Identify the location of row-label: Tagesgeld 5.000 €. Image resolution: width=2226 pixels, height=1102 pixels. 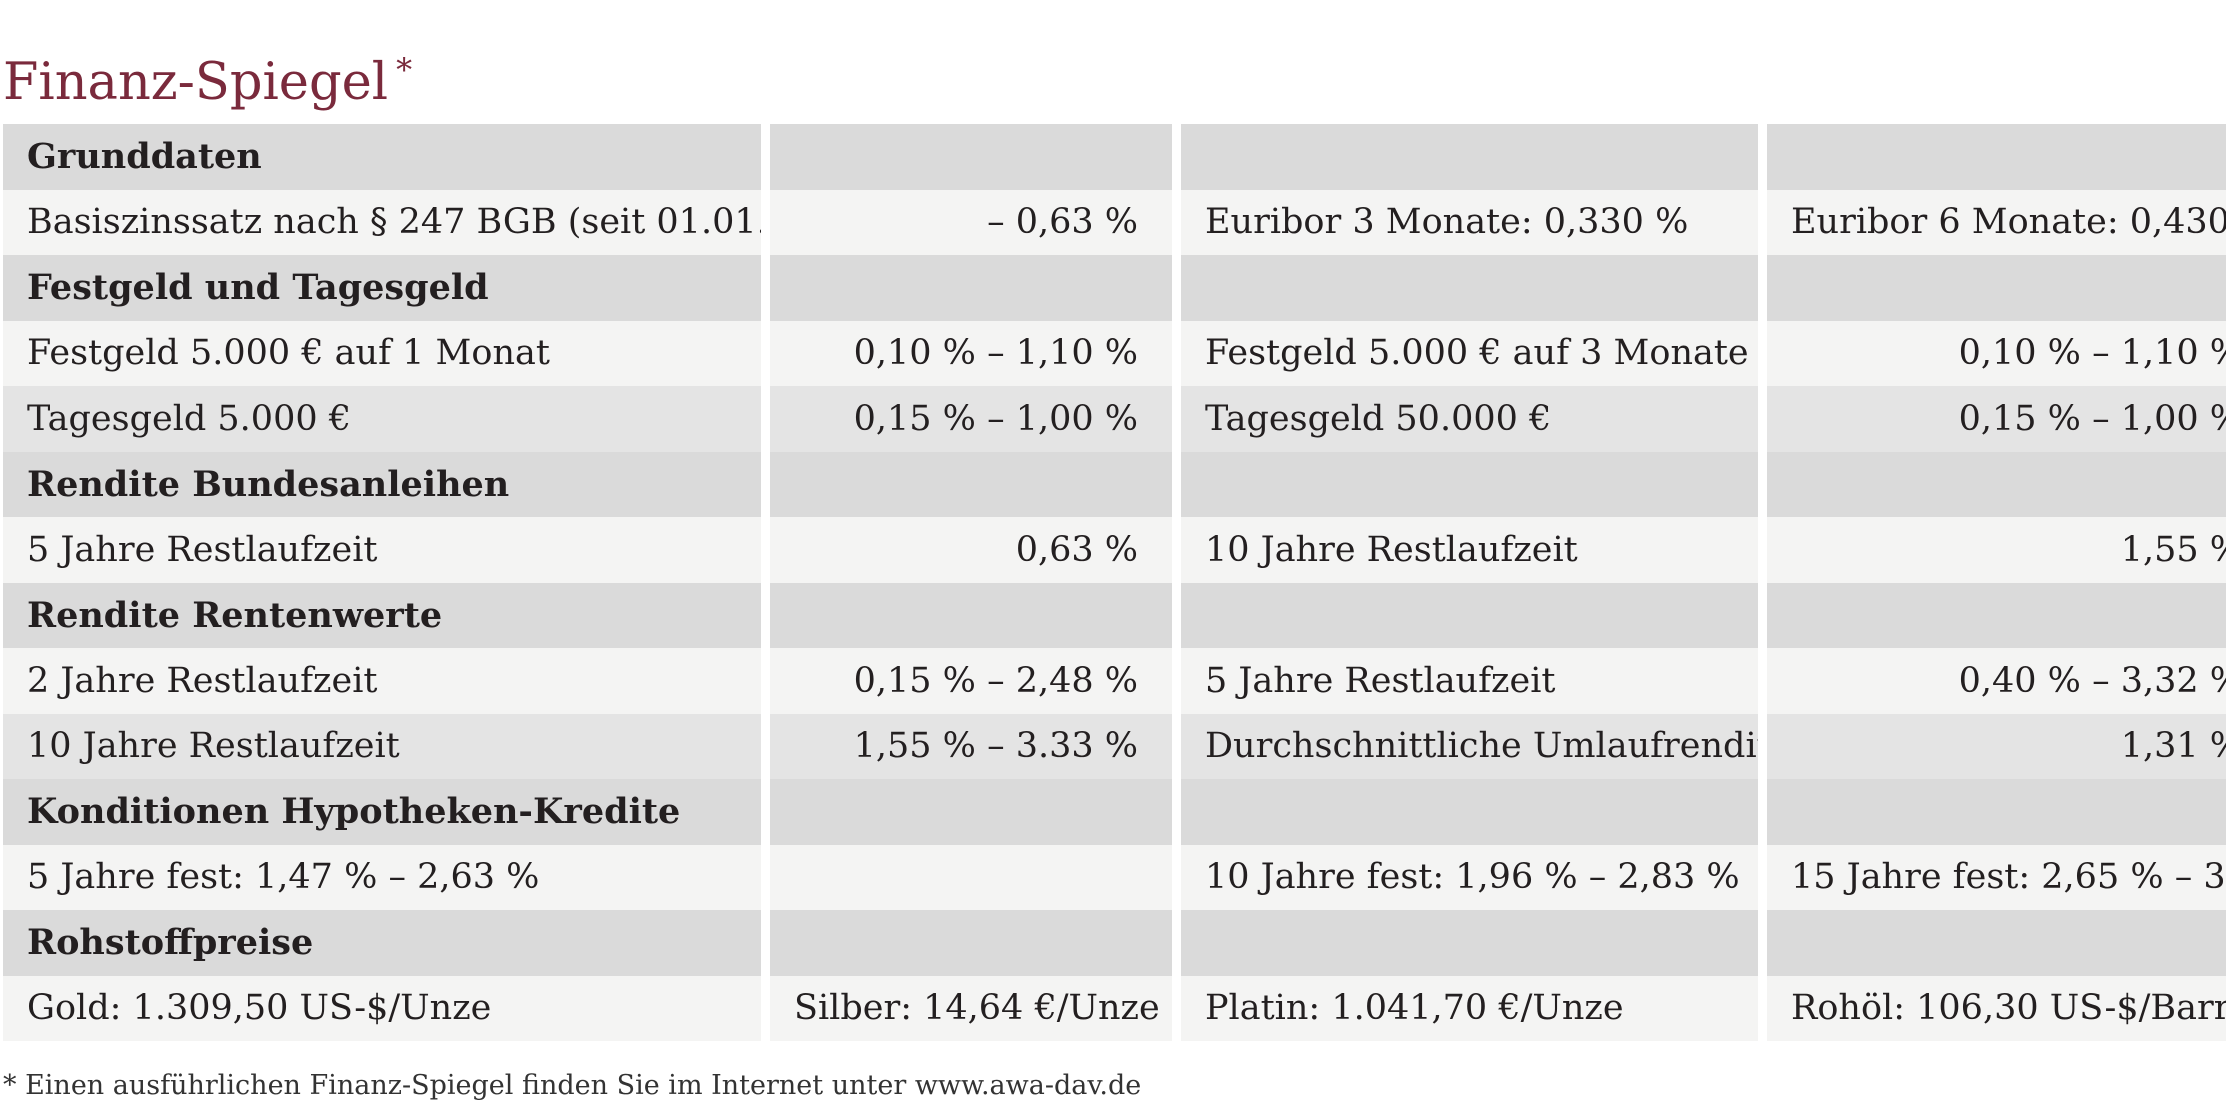
(382, 419).